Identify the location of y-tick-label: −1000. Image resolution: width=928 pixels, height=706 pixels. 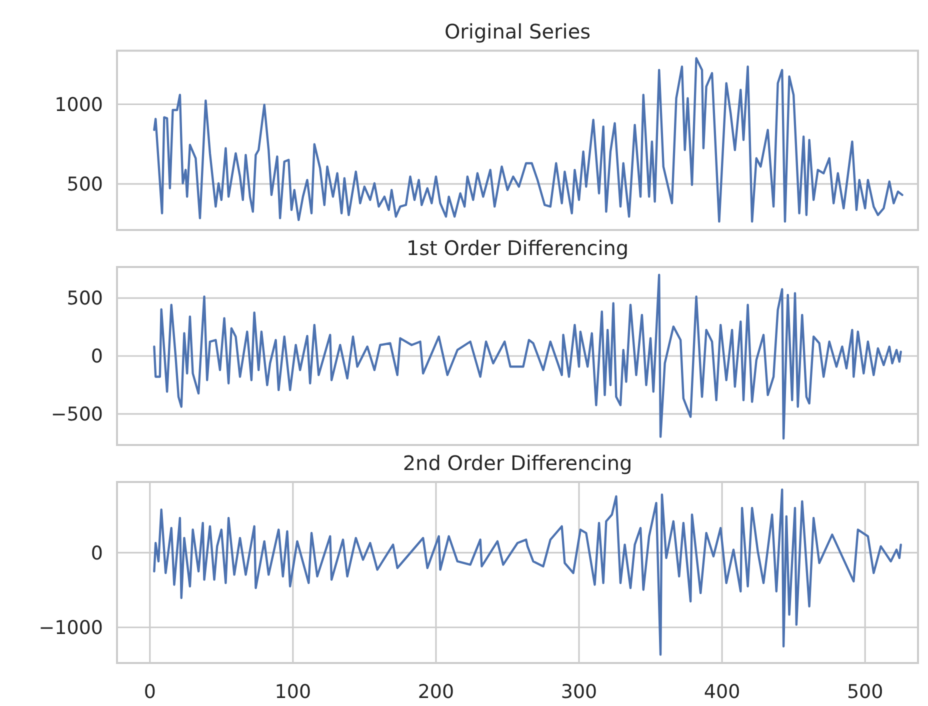
(70, 628).